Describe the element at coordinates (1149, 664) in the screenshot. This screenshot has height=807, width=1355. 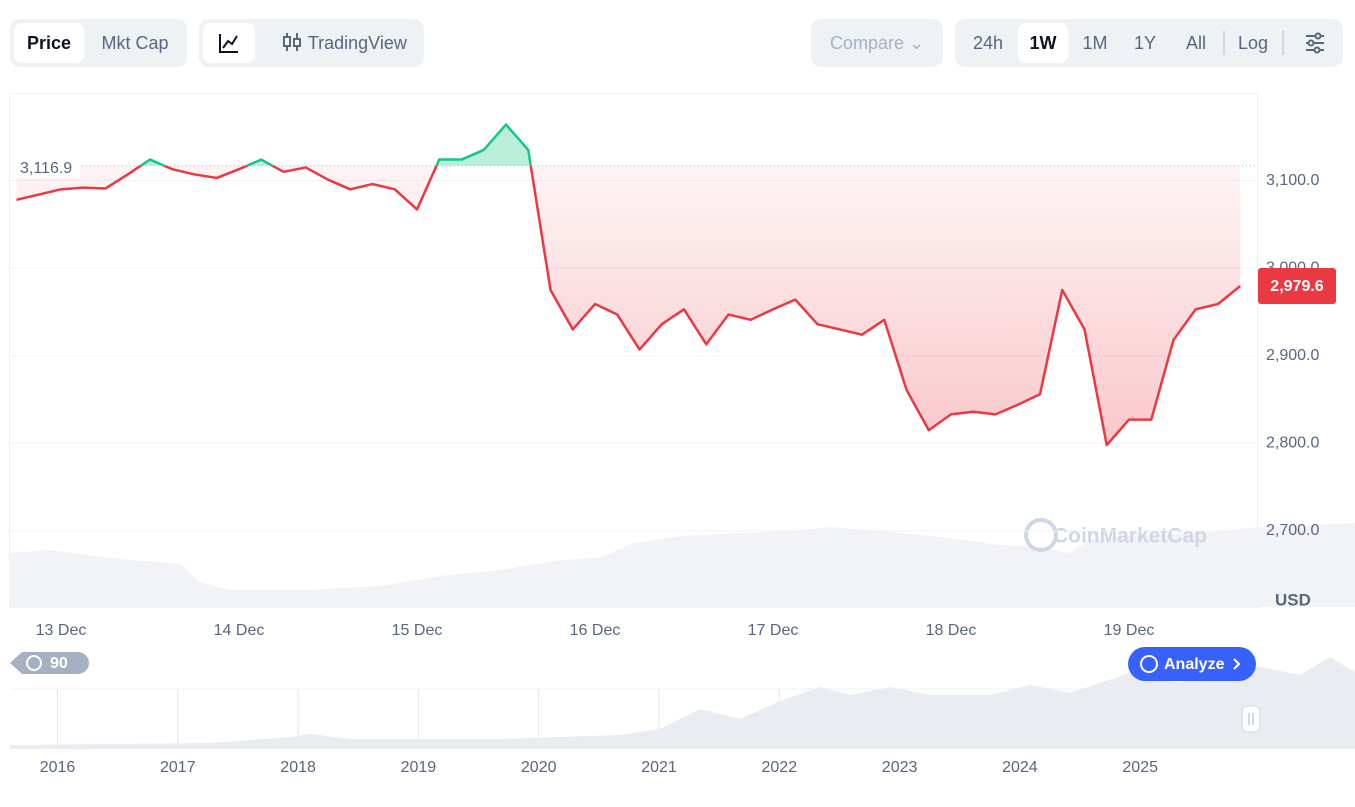
I see `analyze-icon` at that location.